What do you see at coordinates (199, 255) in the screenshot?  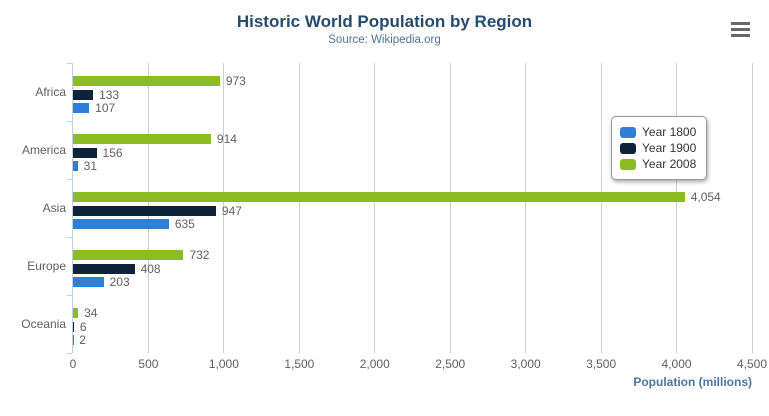 I see `data-label: 732` at bounding box center [199, 255].